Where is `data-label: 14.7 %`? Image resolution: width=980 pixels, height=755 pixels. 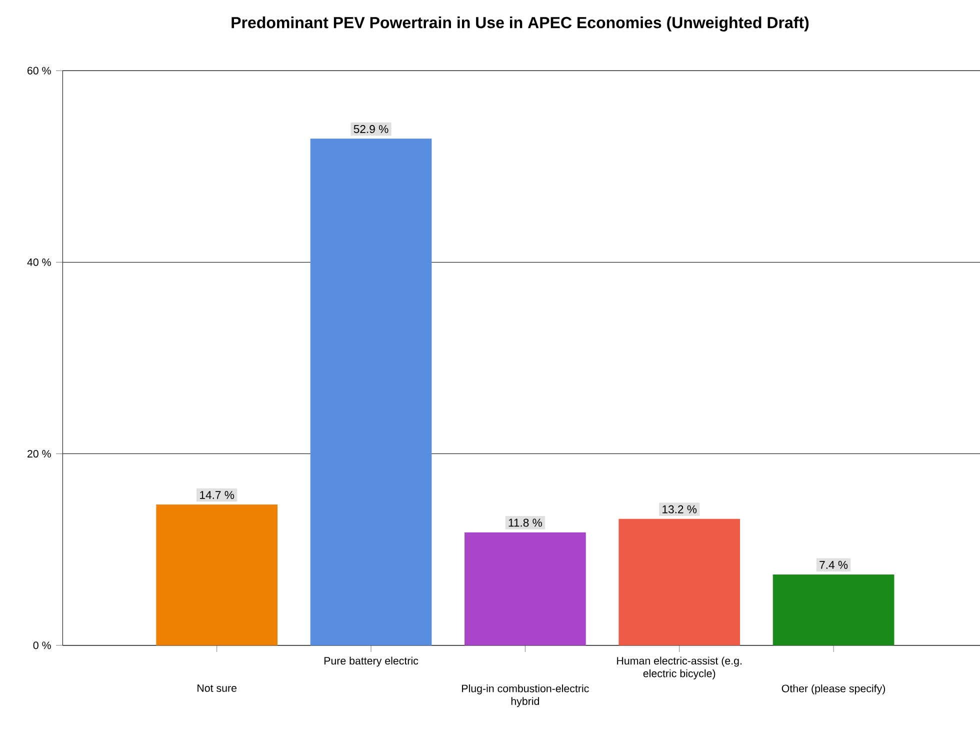
data-label: 14.7 % is located at coordinates (217, 495).